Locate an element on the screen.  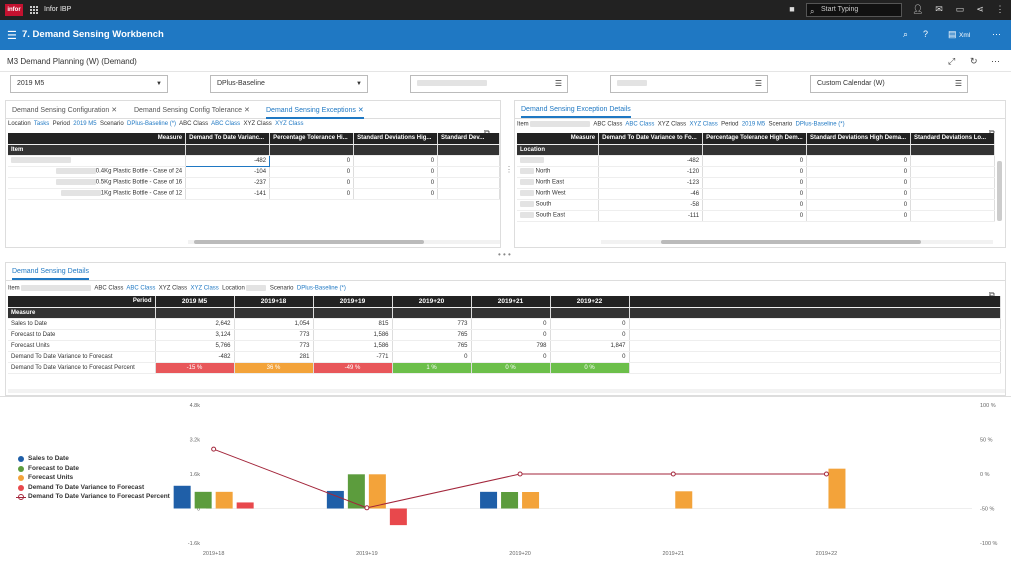
period-dropdown: 2019 M5 ▼ is located at coordinates (89, 84).